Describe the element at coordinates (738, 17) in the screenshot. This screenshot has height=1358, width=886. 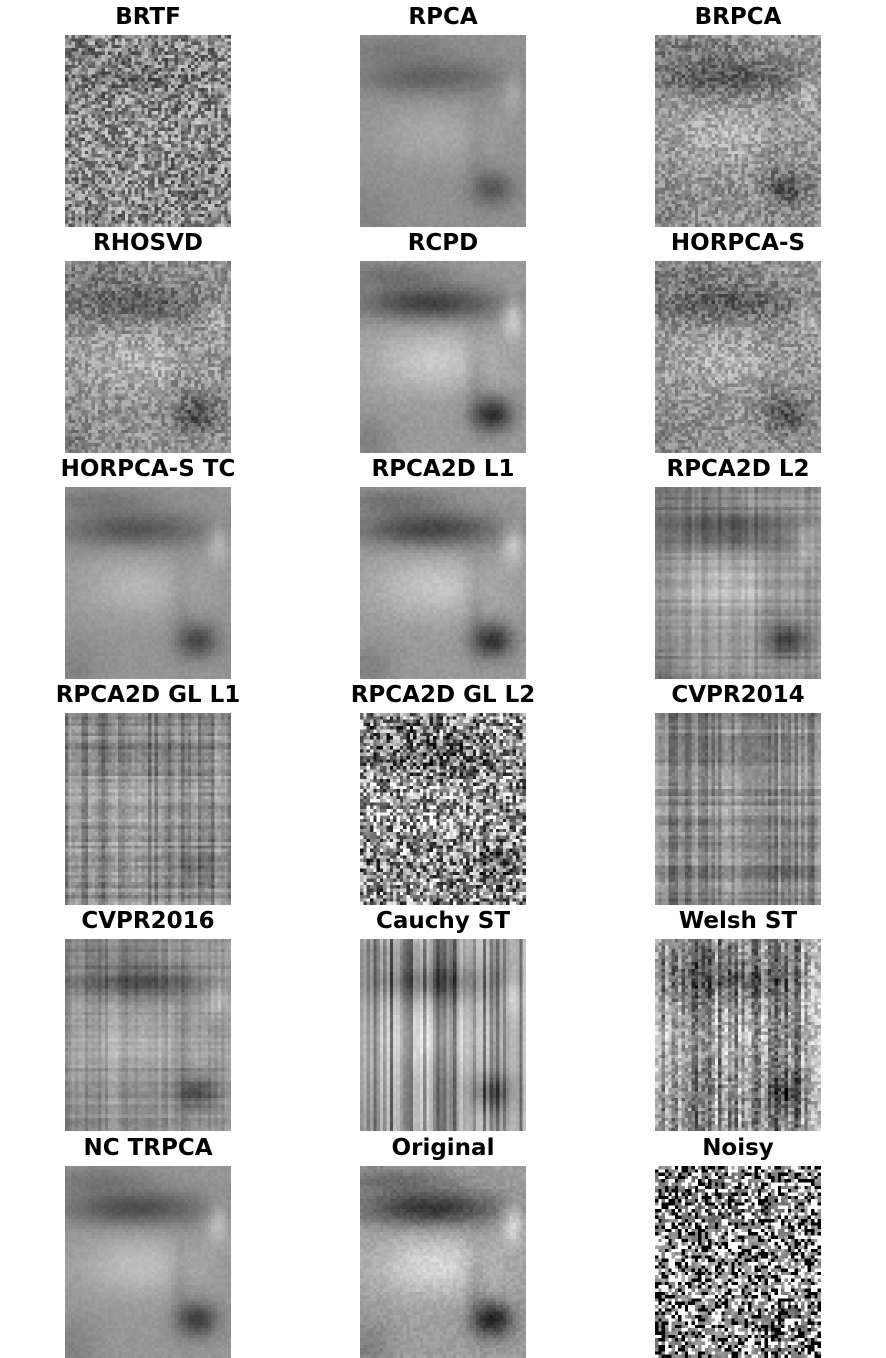
I see `panel-title: BRPCA` at that location.